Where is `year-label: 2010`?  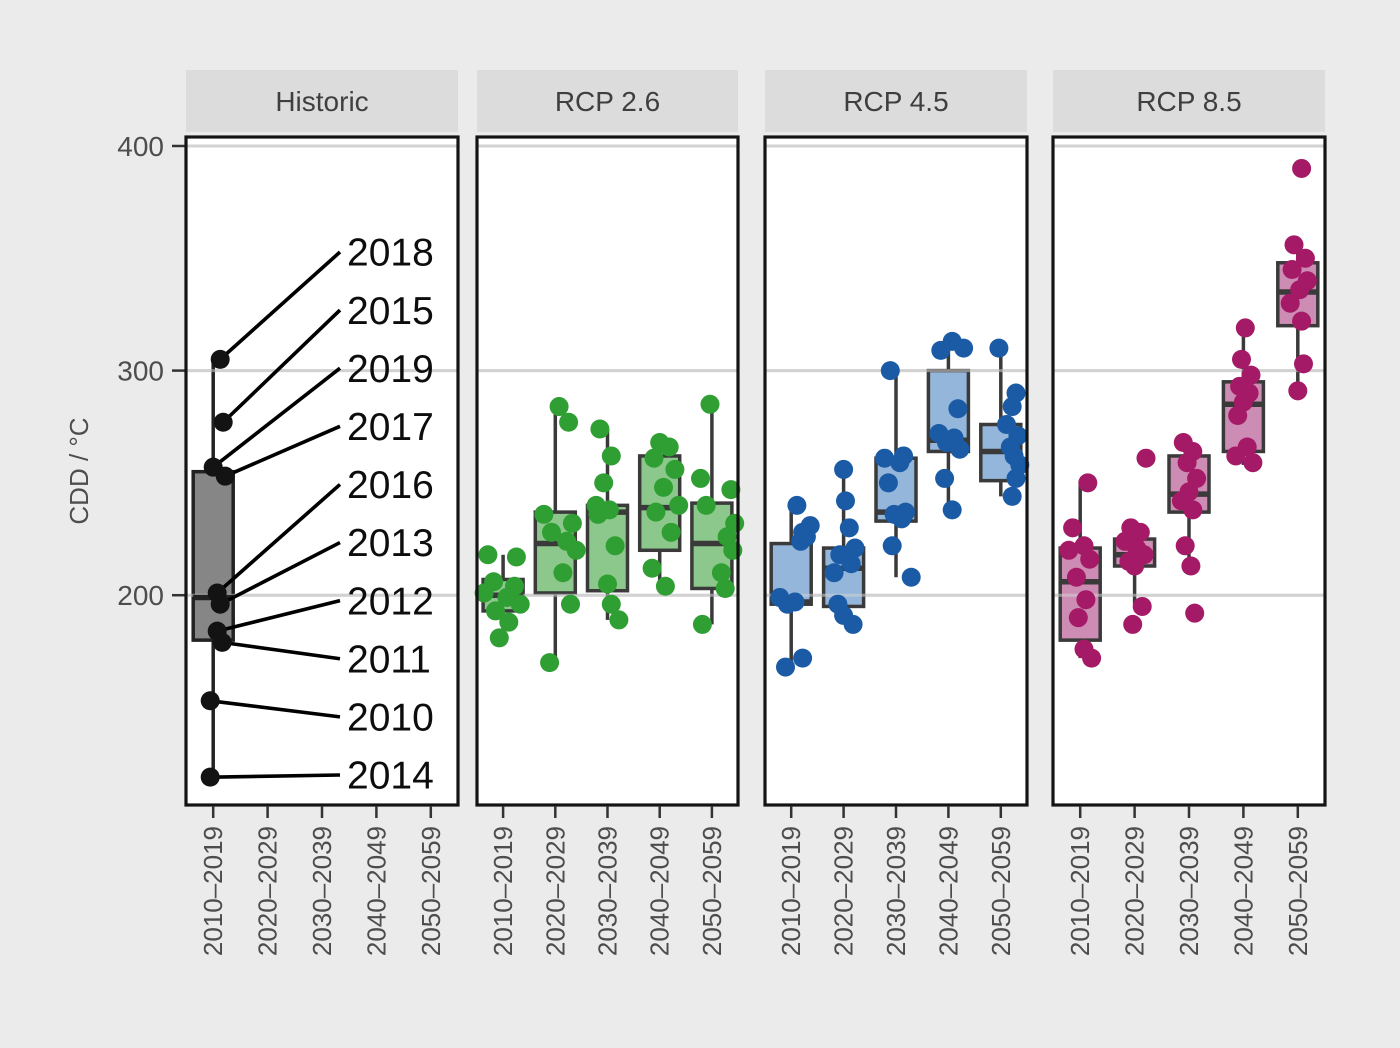 year-label: 2010 is located at coordinates (390, 718).